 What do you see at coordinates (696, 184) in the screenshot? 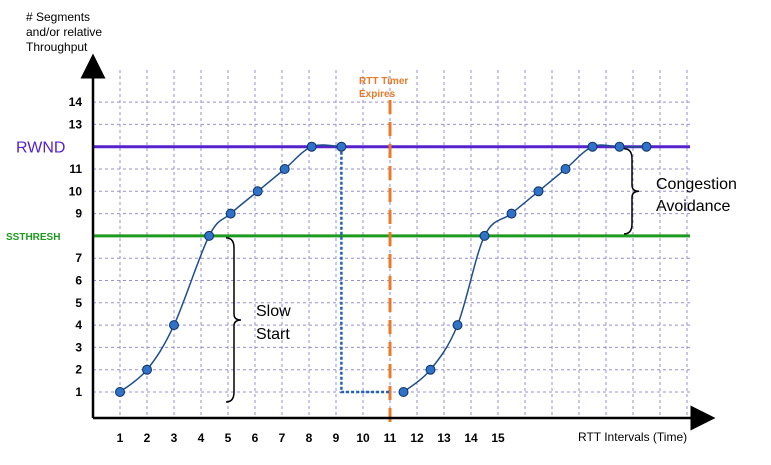
I see `congestion-avoidance-label: Congestion` at bounding box center [696, 184].